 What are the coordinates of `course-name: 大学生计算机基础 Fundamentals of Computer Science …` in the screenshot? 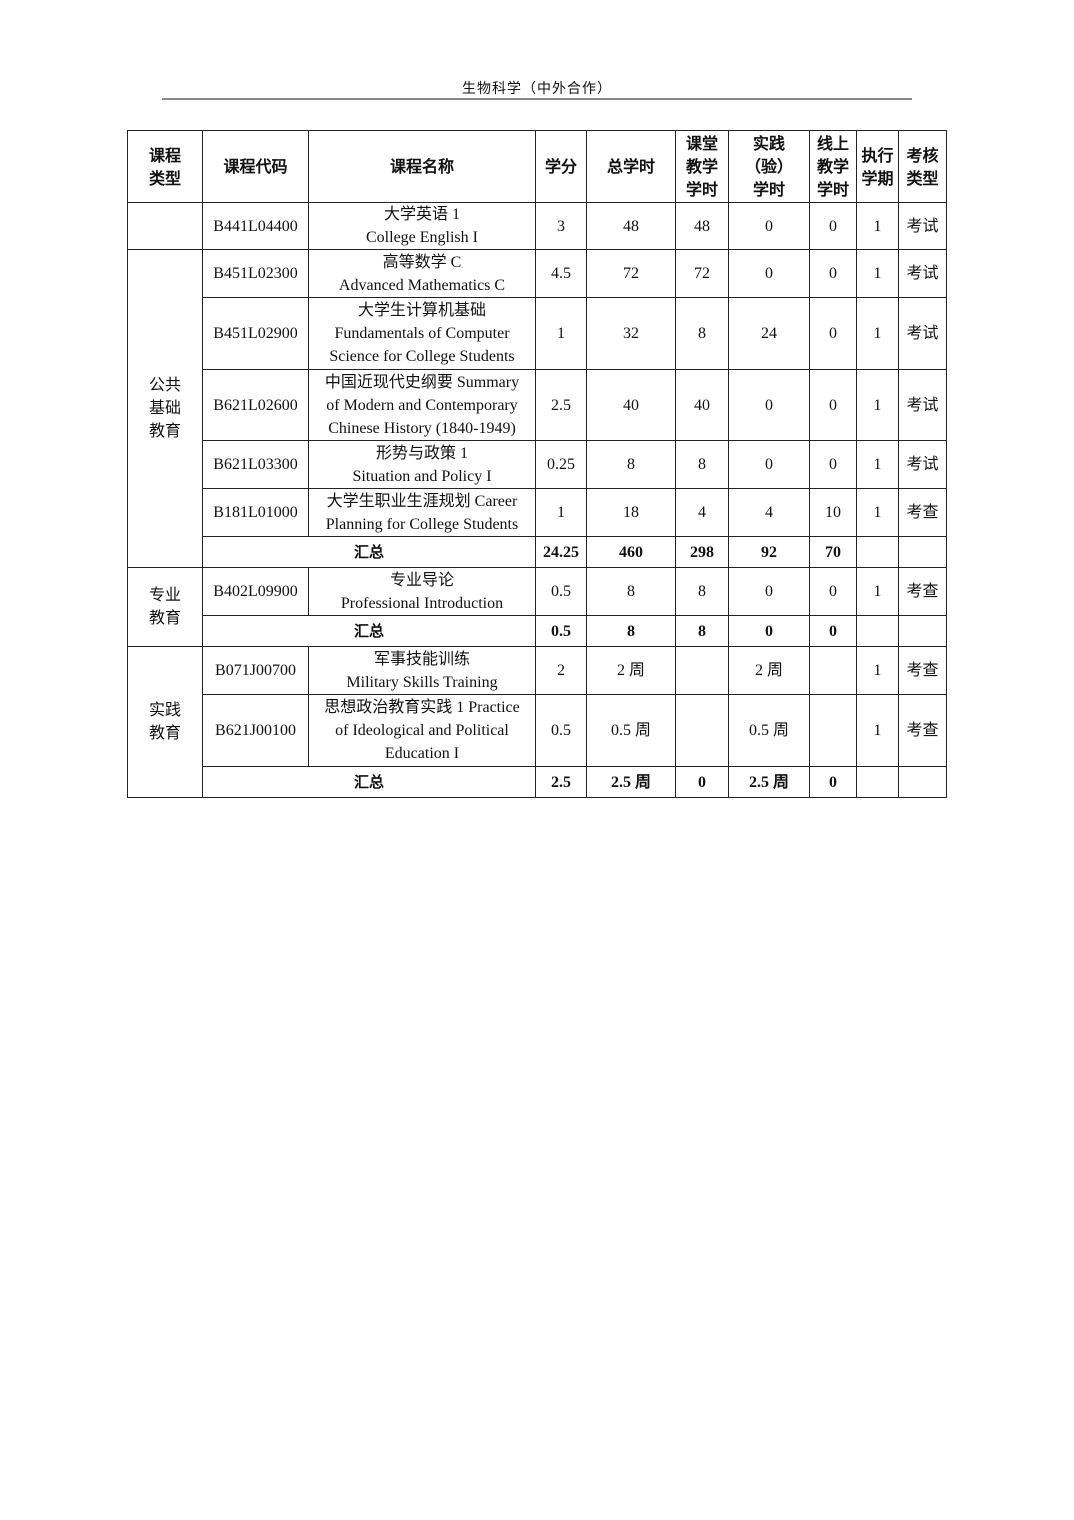 It's located at (422, 333).